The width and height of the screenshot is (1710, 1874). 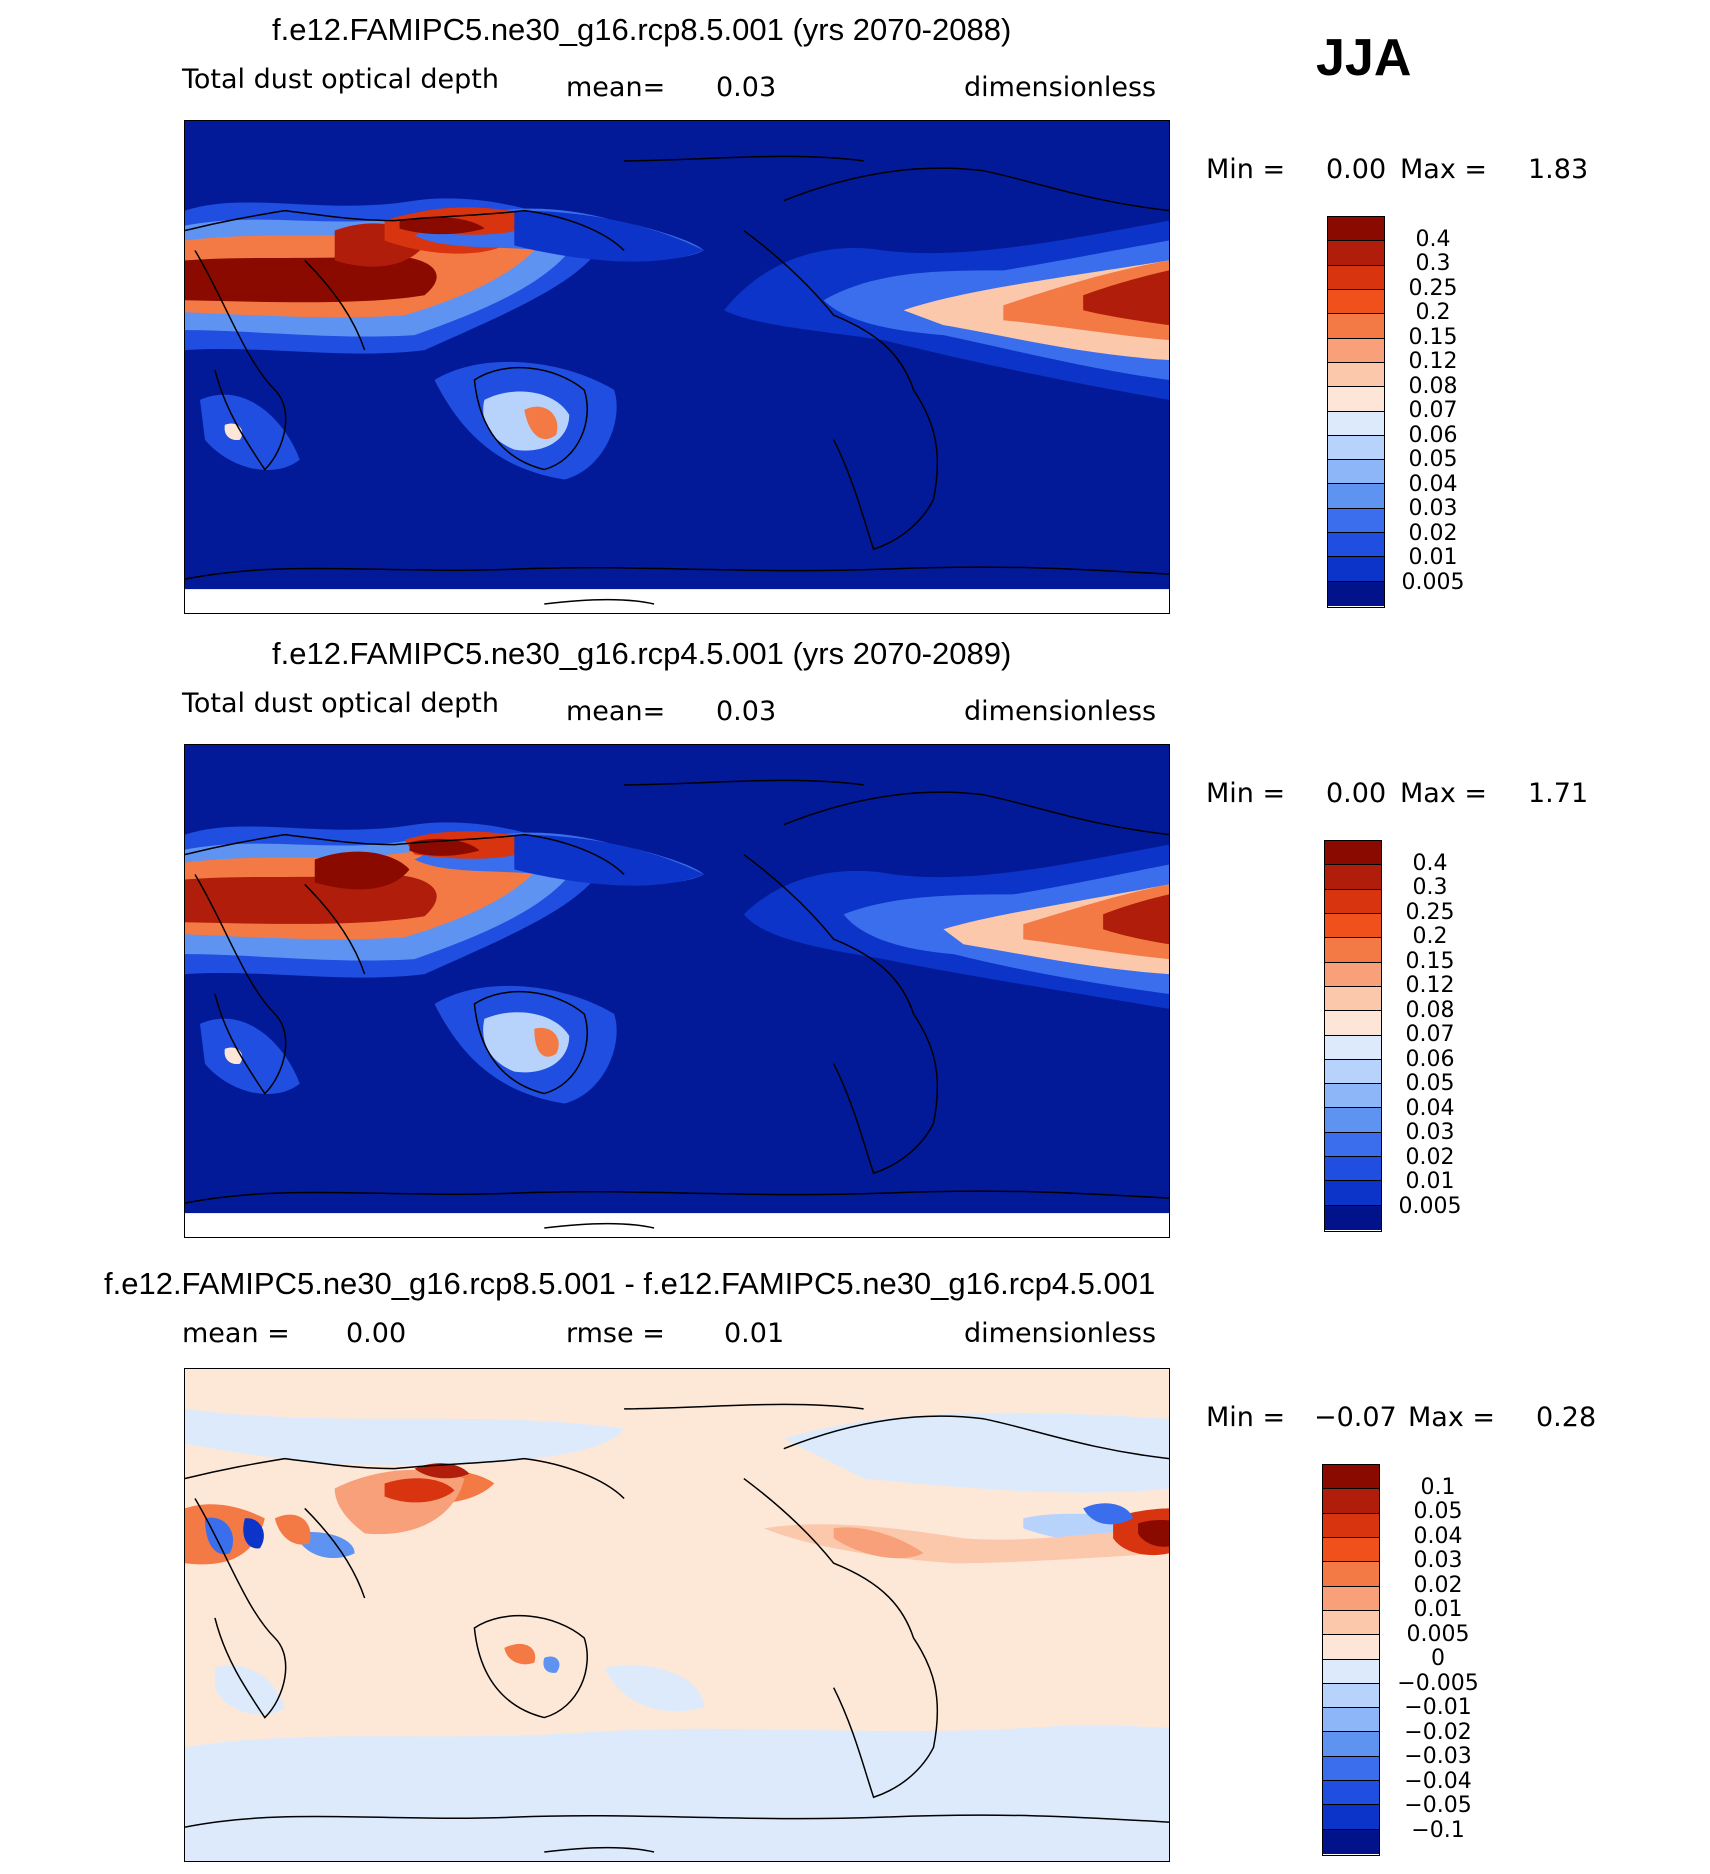 I want to click on panel2-units: dimensionless, so click(x=1060, y=711).